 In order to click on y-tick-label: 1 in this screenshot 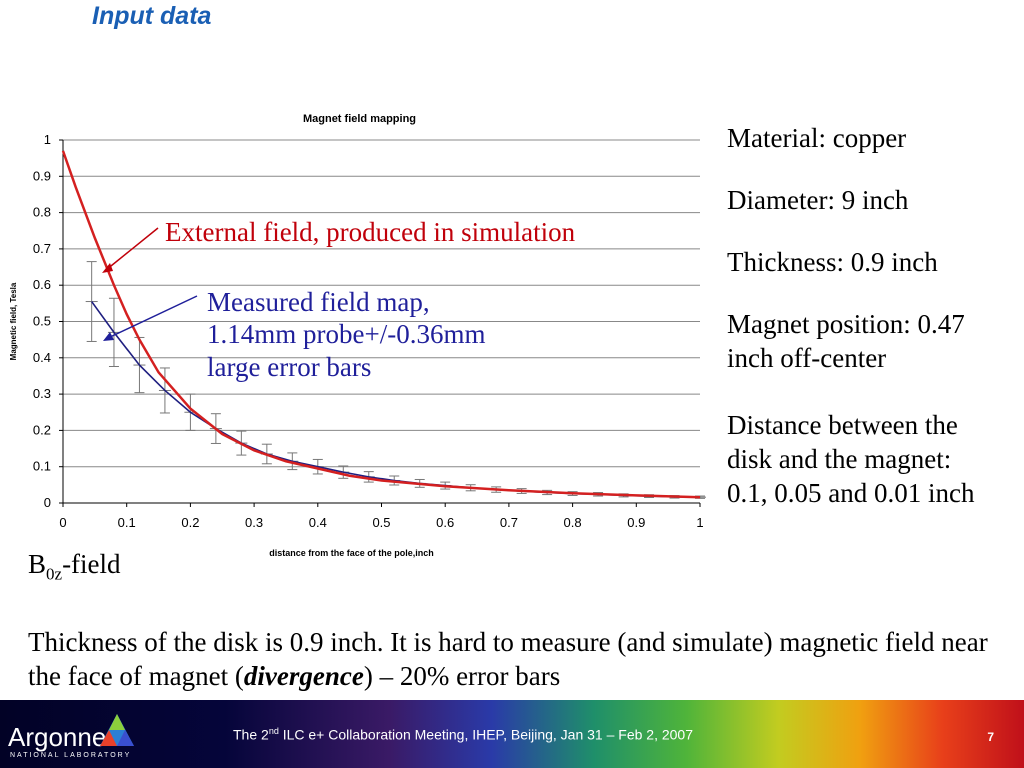, I will do `click(47, 139)`.